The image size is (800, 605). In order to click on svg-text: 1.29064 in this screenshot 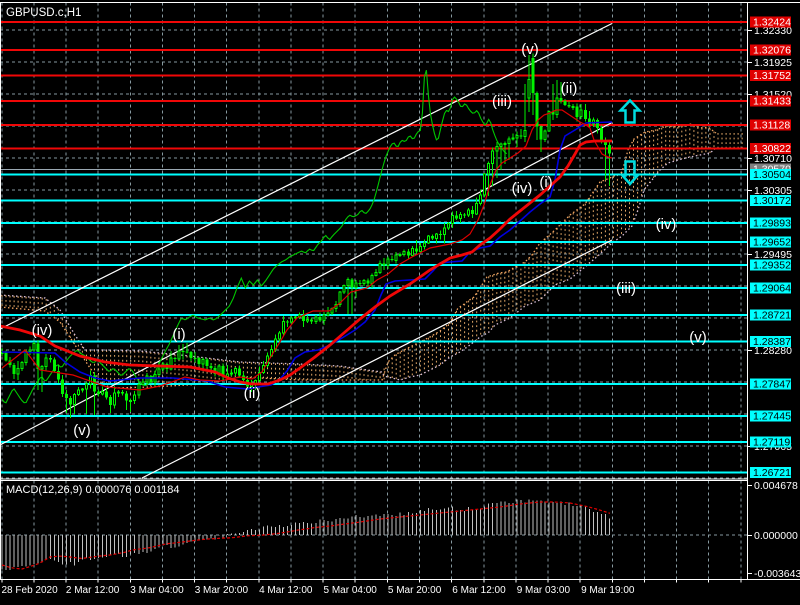, I will do `click(772, 289)`.